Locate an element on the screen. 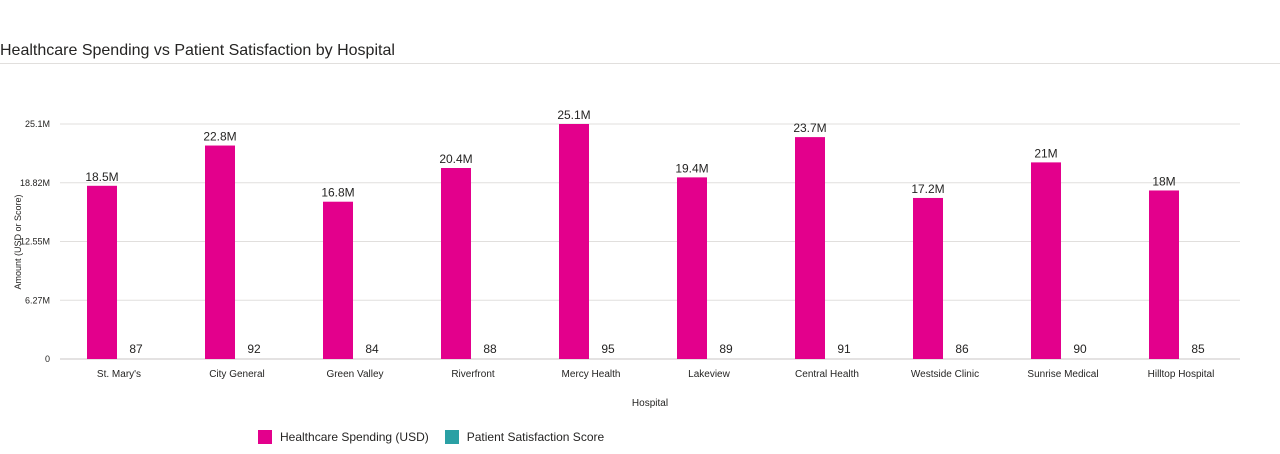 This screenshot has height=454, width=1280. data-label: 23.7M is located at coordinates (809, 128).